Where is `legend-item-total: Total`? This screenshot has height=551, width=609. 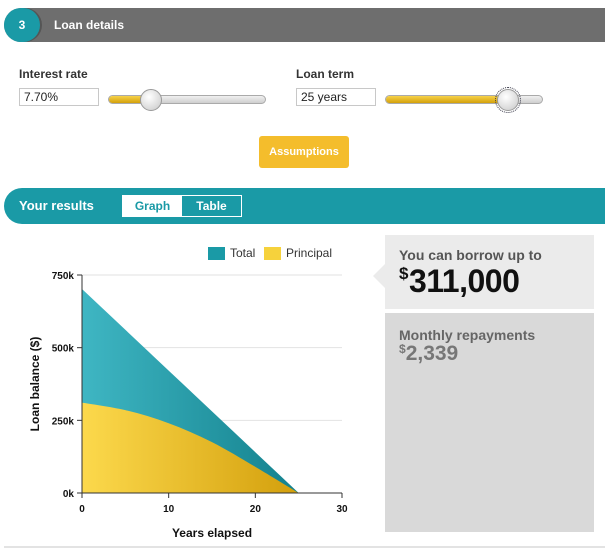 legend-item-total: Total is located at coordinates (231, 253).